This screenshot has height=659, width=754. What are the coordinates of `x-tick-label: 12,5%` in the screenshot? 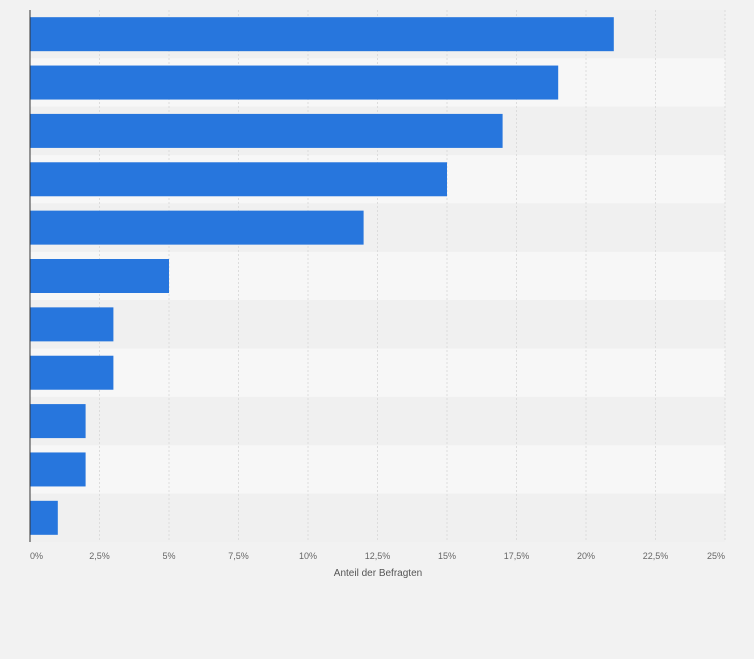 It's located at (378, 556).